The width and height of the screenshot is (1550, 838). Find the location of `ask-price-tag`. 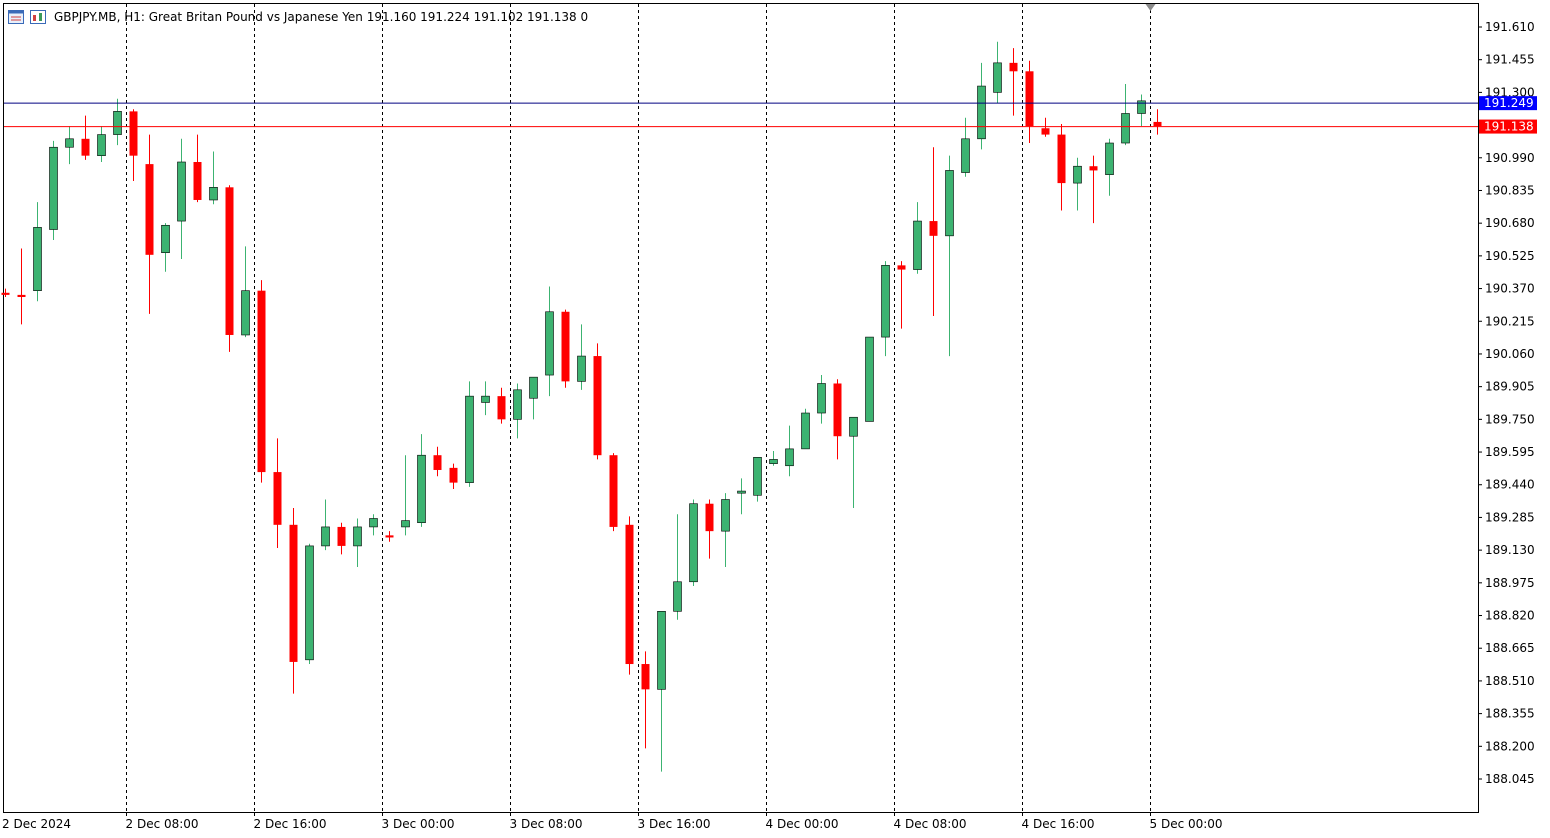

ask-price-tag is located at coordinates (1508, 103).